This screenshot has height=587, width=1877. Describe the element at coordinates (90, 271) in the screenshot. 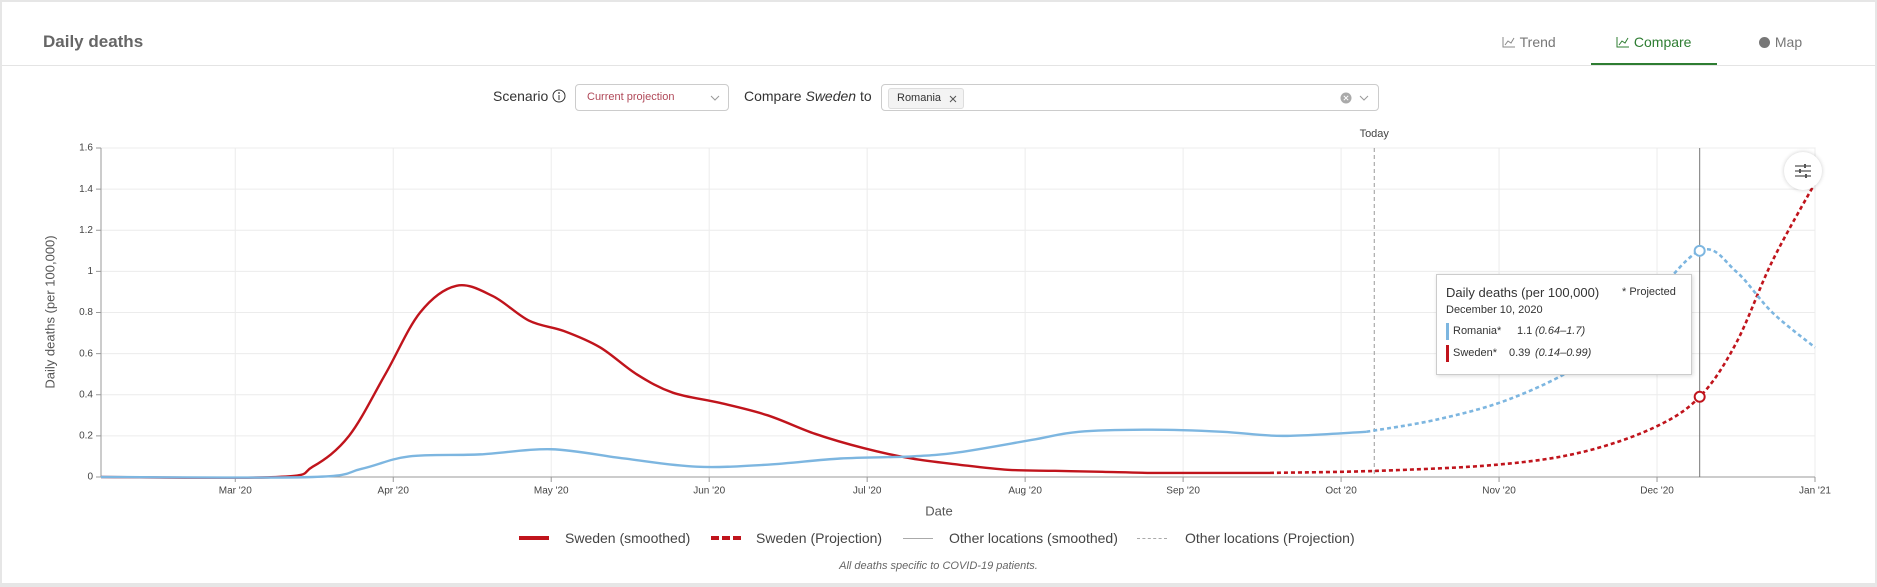

I see `y-tick-label: 1` at that location.